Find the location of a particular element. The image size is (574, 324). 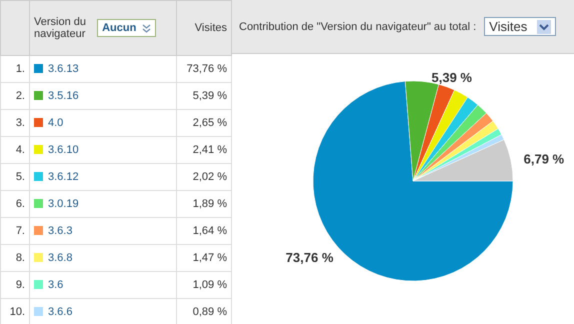

text: 4. is located at coordinates (15, 150).